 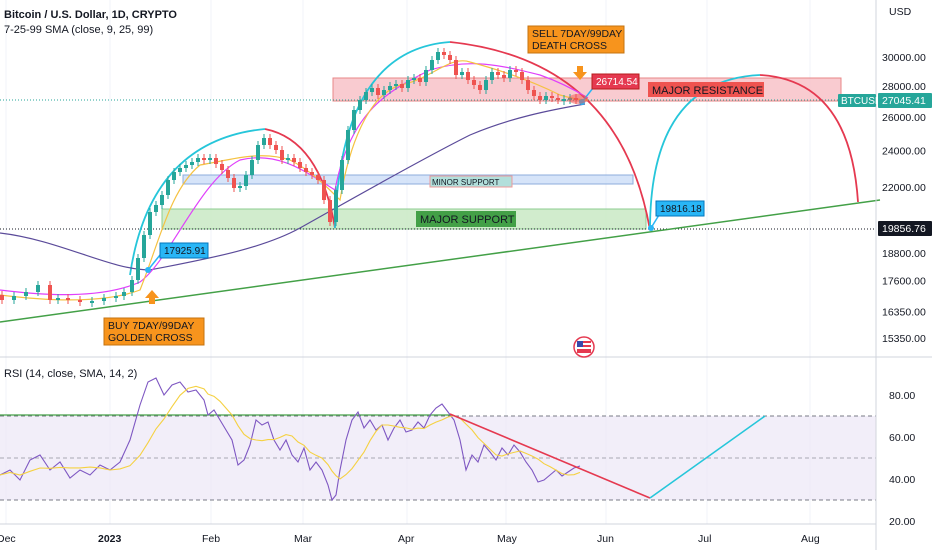 I want to click on rsi-uptrend, so click(x=707, y=457).